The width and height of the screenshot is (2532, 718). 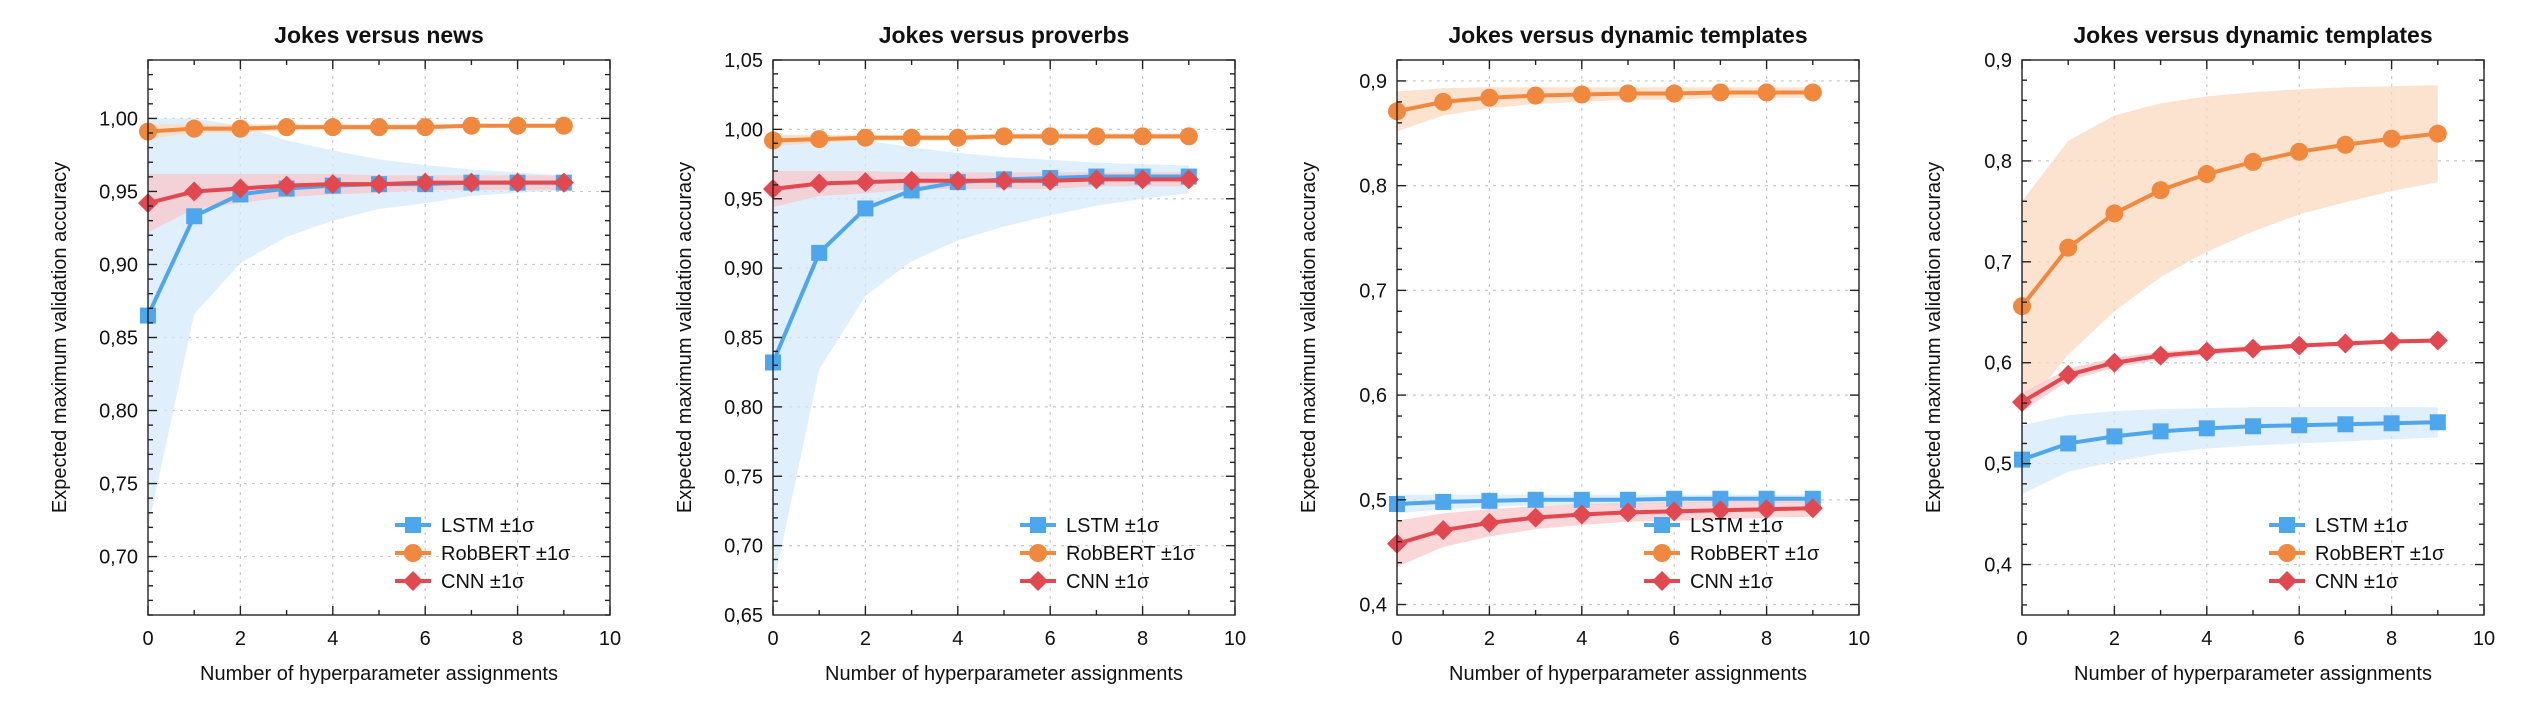 I want to click on chart-title: Jokes versus news, so click(x=379, y=35).